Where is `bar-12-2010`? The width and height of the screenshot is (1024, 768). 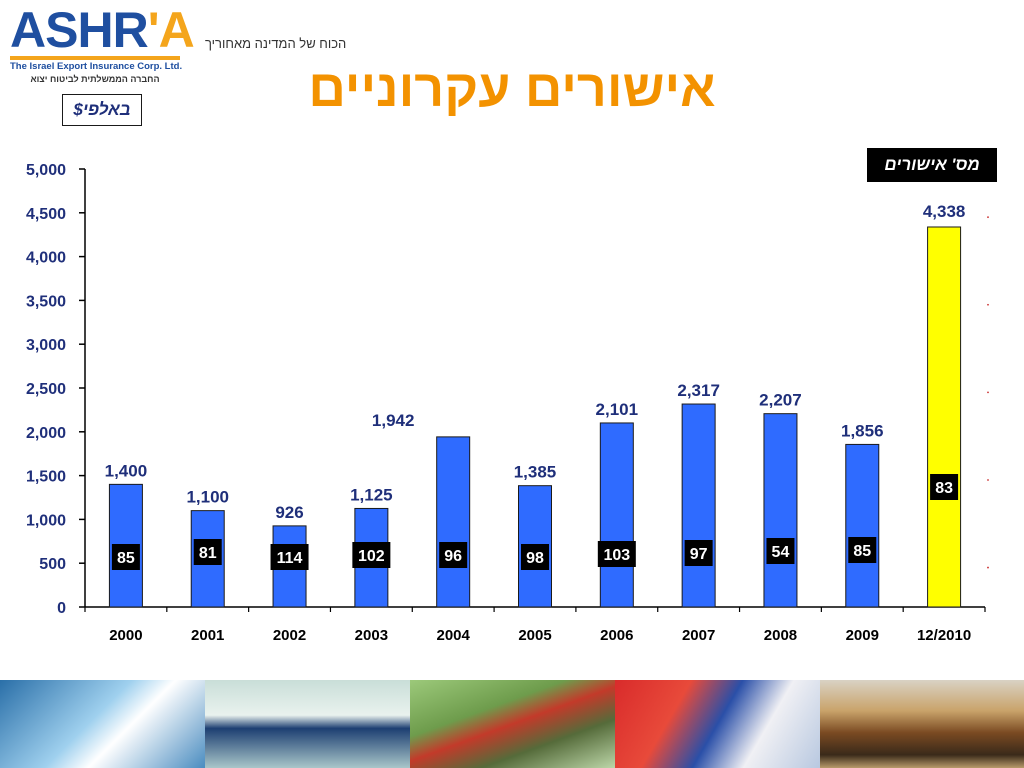 bar-12-2010 is located at coordinates (944, 417).